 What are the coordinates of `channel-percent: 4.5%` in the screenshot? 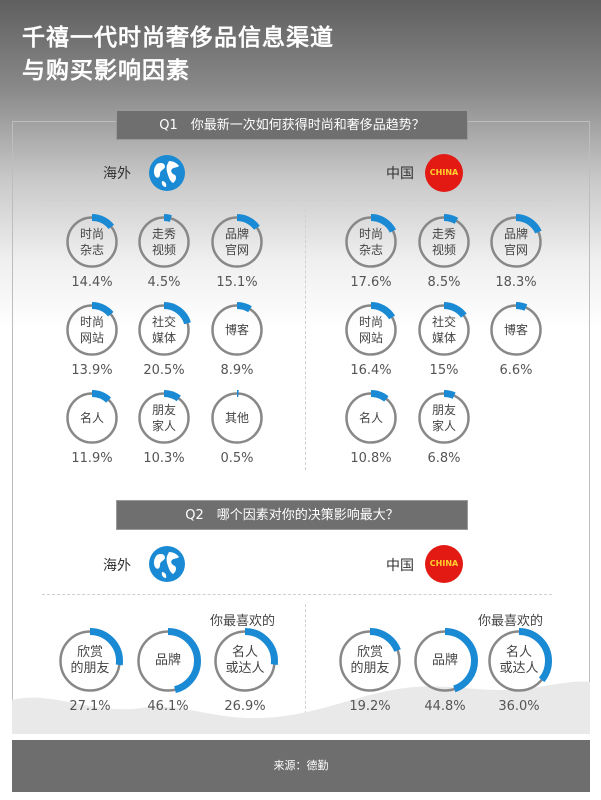 It's located at (164, 282).